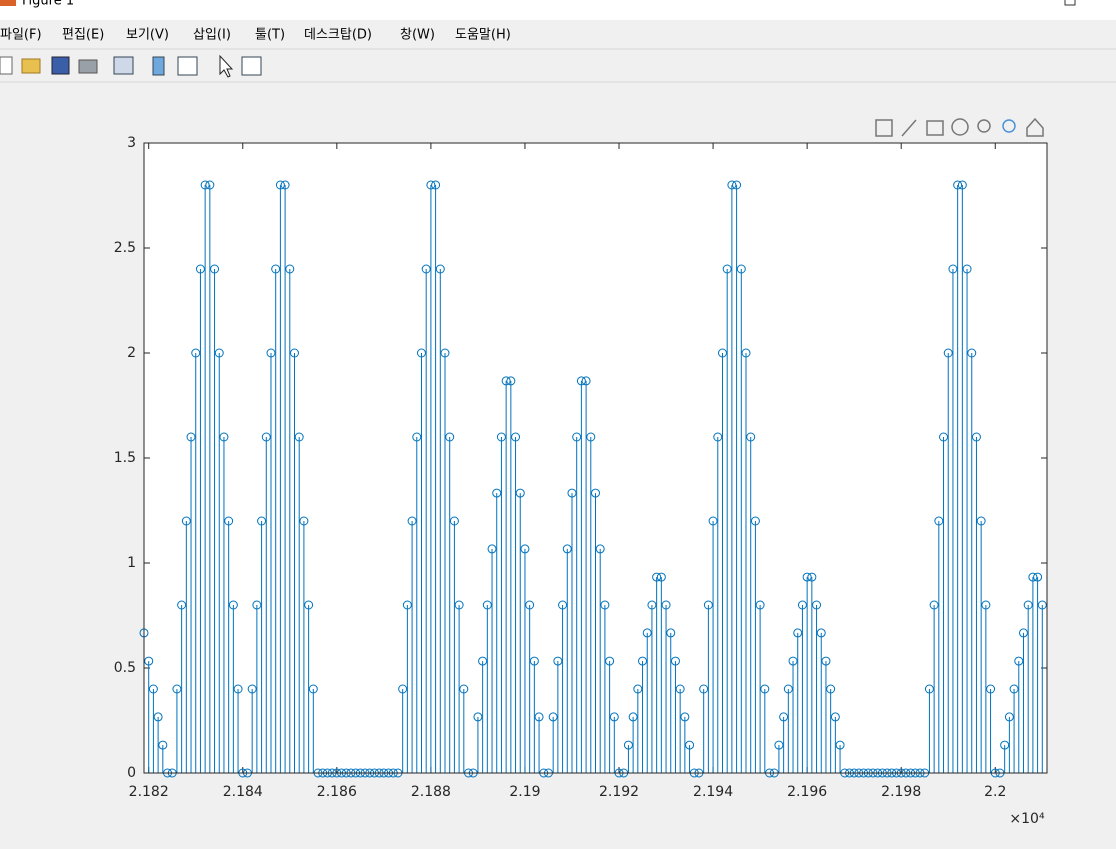  What do you see at coordinates (338, 35) in the screenshot?
I see `menu-item: 데스크탑(D)` at bounding box center [338, 35].